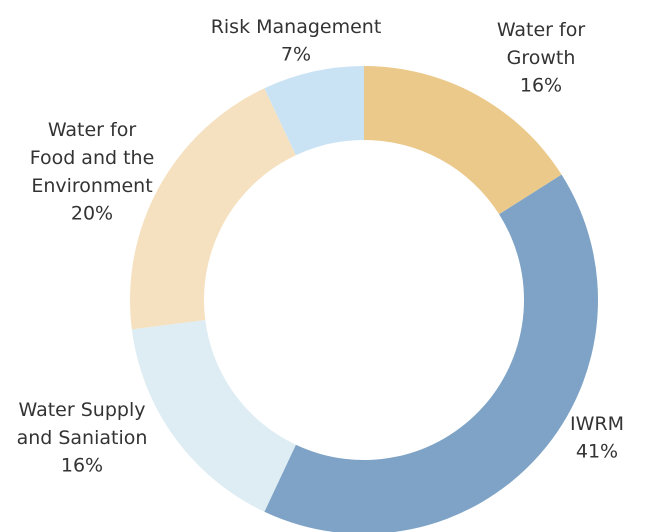  I want to click on value-label: 41%, so click(597, 452).